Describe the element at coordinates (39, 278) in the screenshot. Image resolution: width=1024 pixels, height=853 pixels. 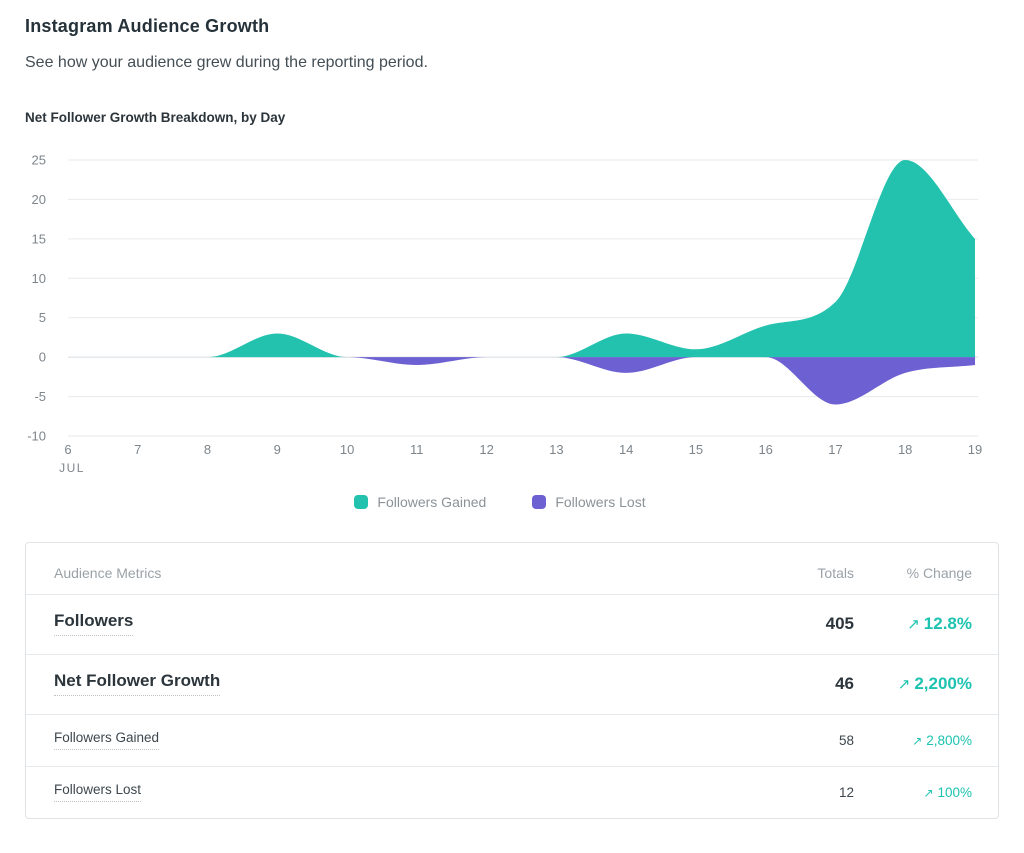
I see `y-axis-tick-label: 10` at that location.